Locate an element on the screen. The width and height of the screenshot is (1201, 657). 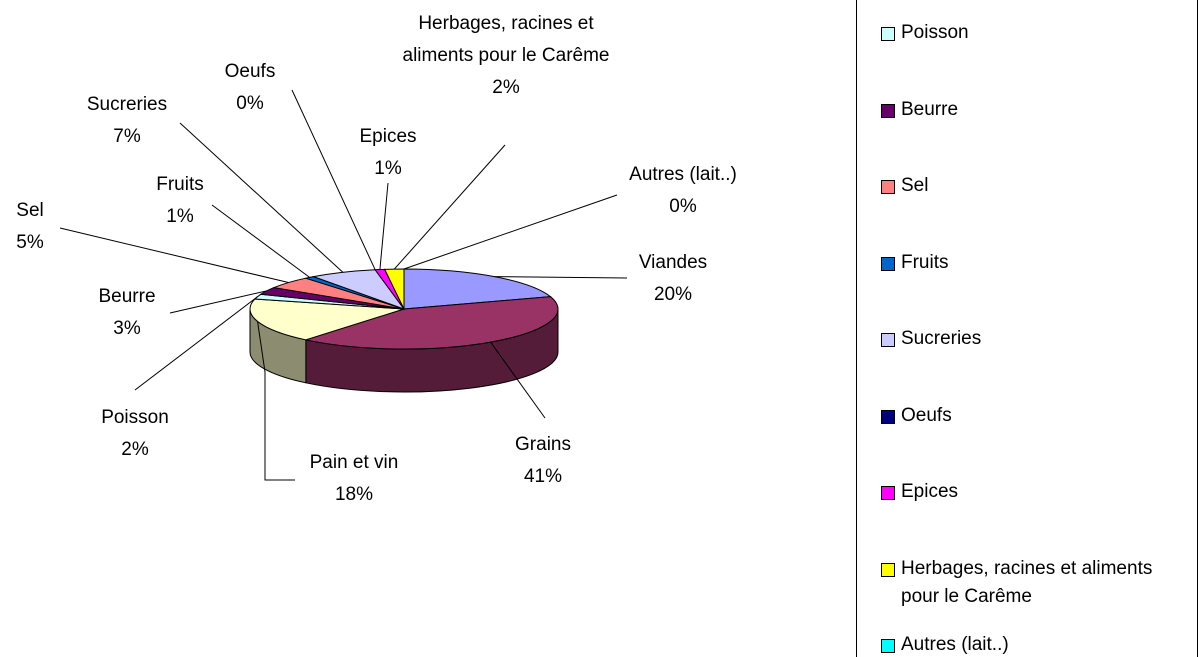
slice-label: Pain et vin 18% is located at coordinates (354, 479).